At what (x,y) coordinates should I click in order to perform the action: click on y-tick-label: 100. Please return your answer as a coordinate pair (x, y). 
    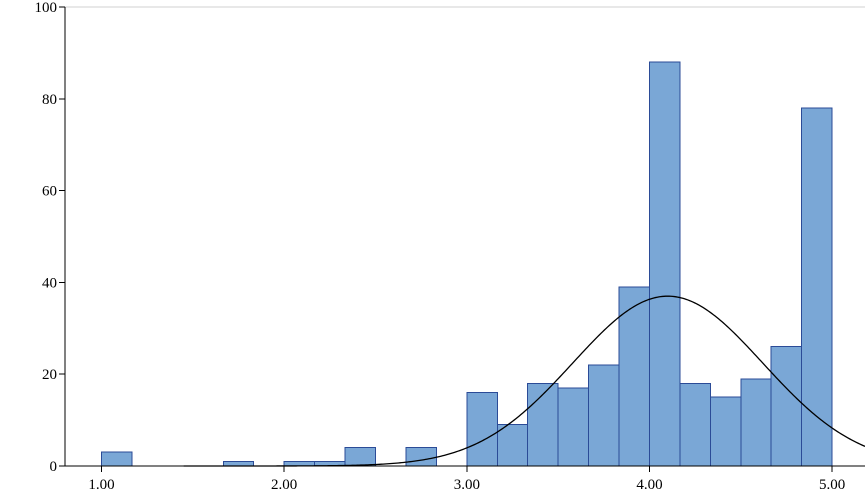
    Looking at the image, I should click on (46, 8).